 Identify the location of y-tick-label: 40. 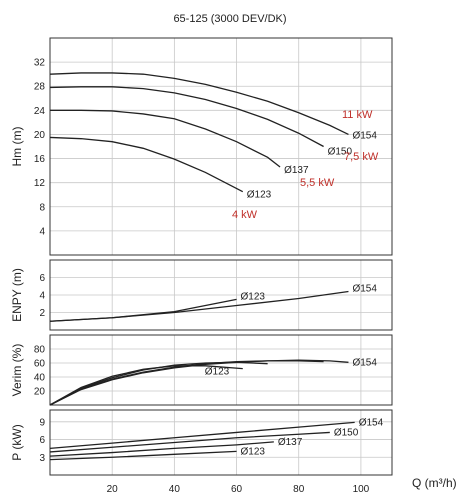
(40, 378).